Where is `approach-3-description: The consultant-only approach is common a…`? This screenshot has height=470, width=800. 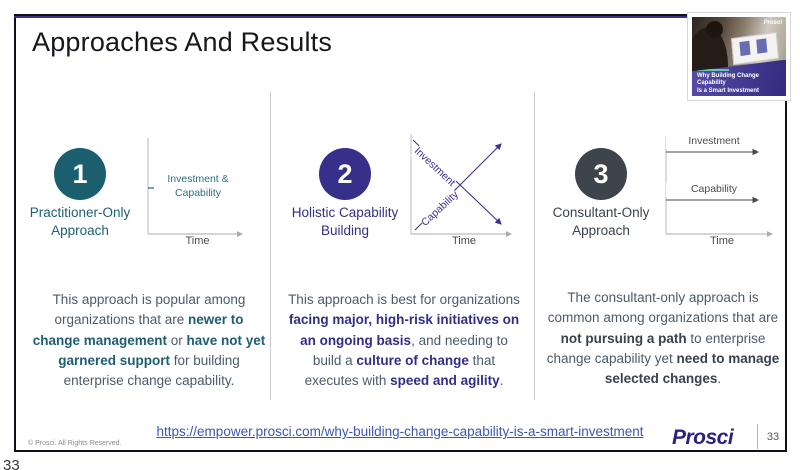 approach-3-description: The consultant-only approach is common a… is located at coordinates (663, 338).